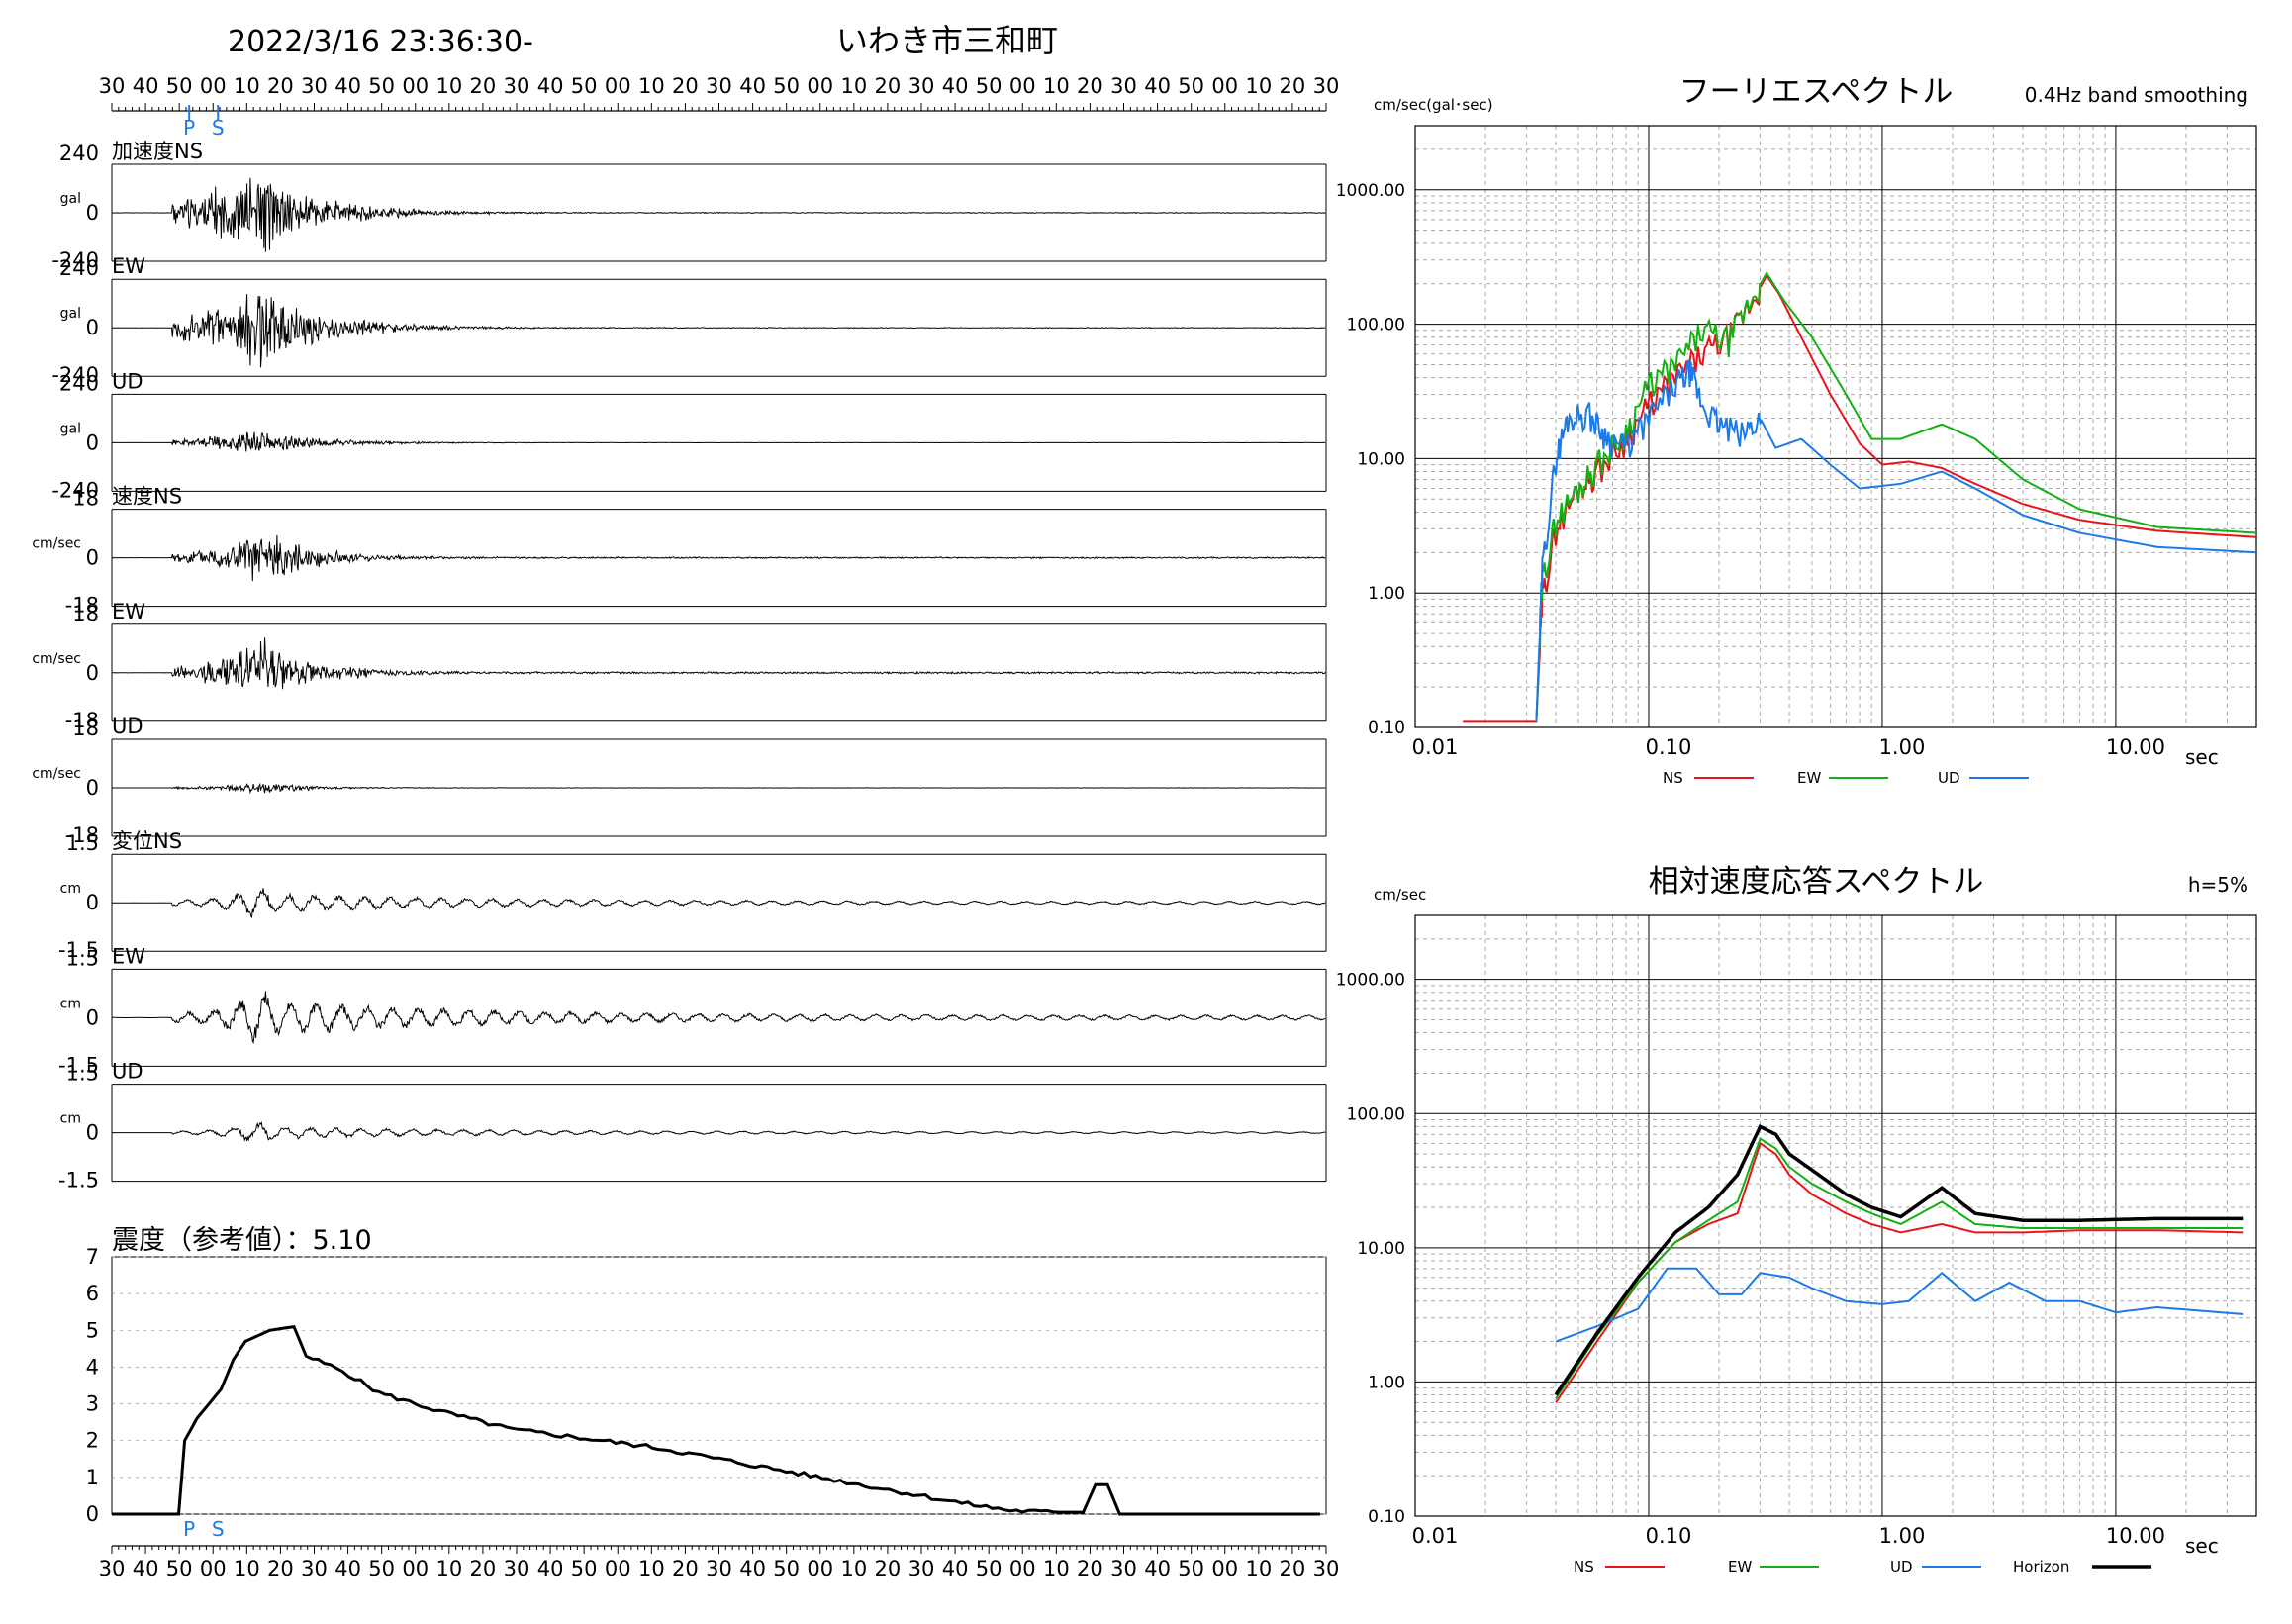 This screenshot has height=1624, width=2292. I want to click on spectrum-series-ud, so click(1896, 540).